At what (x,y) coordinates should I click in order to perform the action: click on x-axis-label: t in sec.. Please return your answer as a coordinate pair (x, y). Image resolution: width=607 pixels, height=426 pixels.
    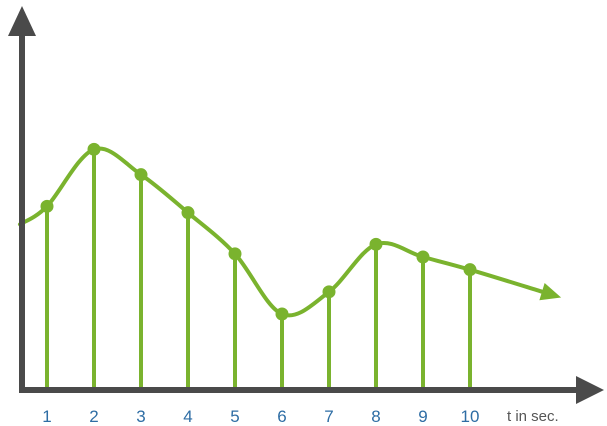
    Looking at the image, I should click on (533, 416).